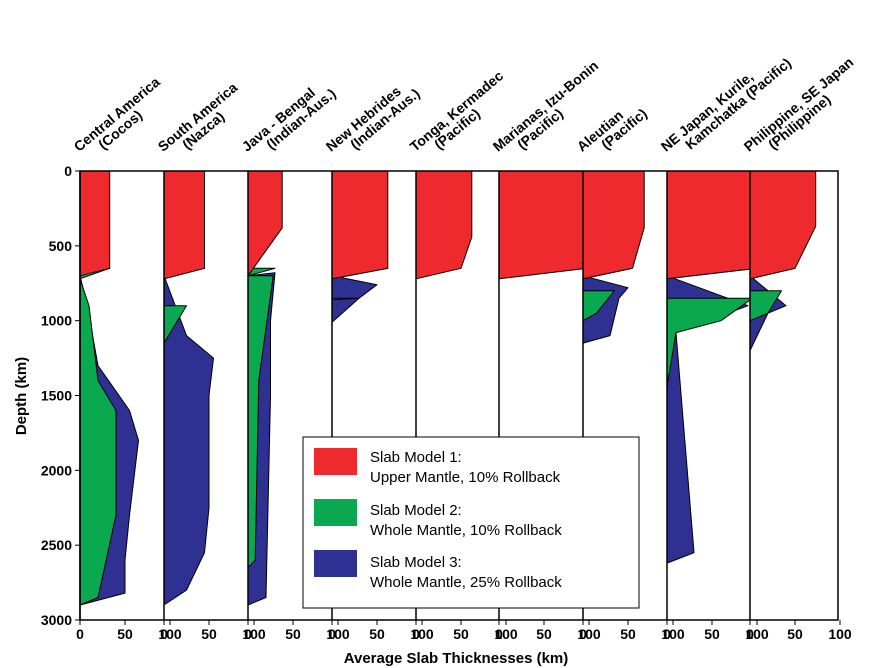 This screenshot has height=668, width=893. I want to click on y-tick-label: 2500, so click(56, 545).